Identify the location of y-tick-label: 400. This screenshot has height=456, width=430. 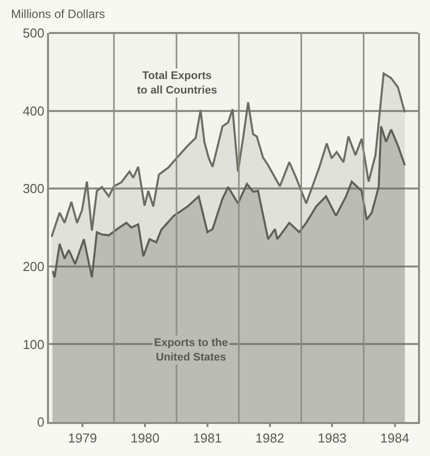
(33, 110).